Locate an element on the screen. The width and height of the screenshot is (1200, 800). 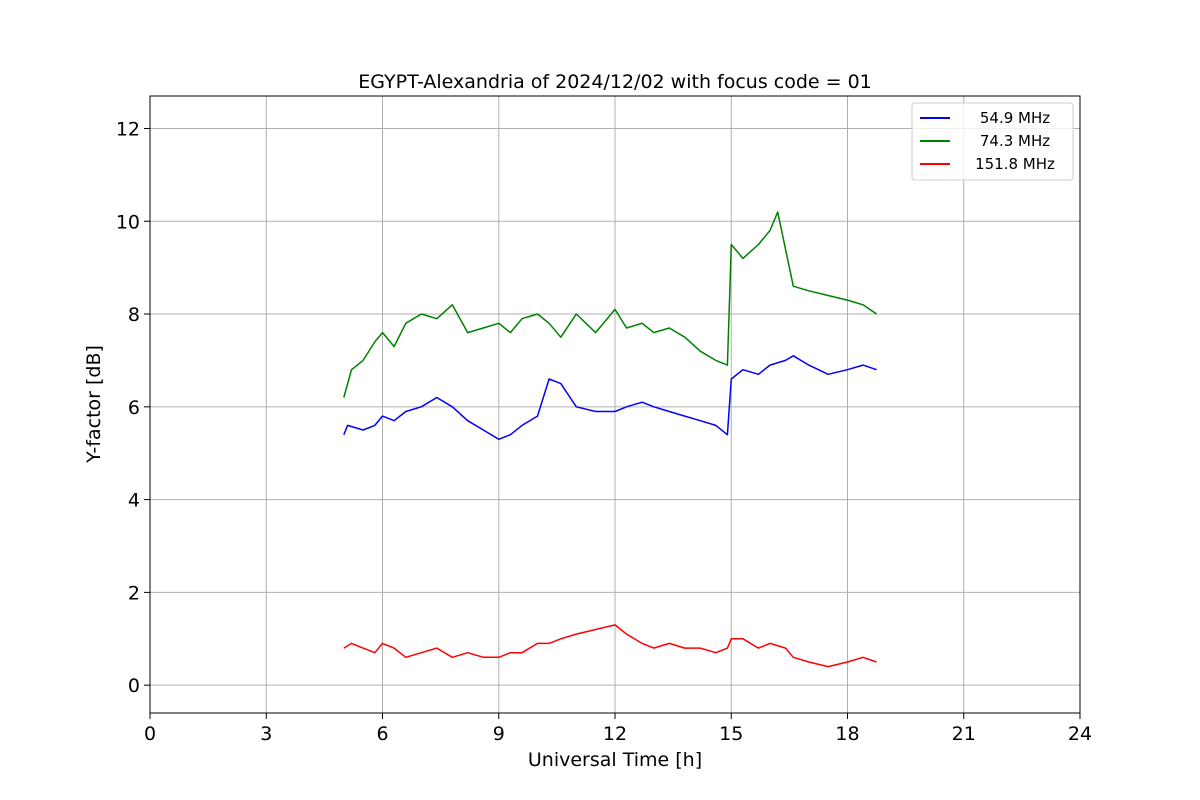
y-tick-label: 10 is located at coordinates (128, 222).